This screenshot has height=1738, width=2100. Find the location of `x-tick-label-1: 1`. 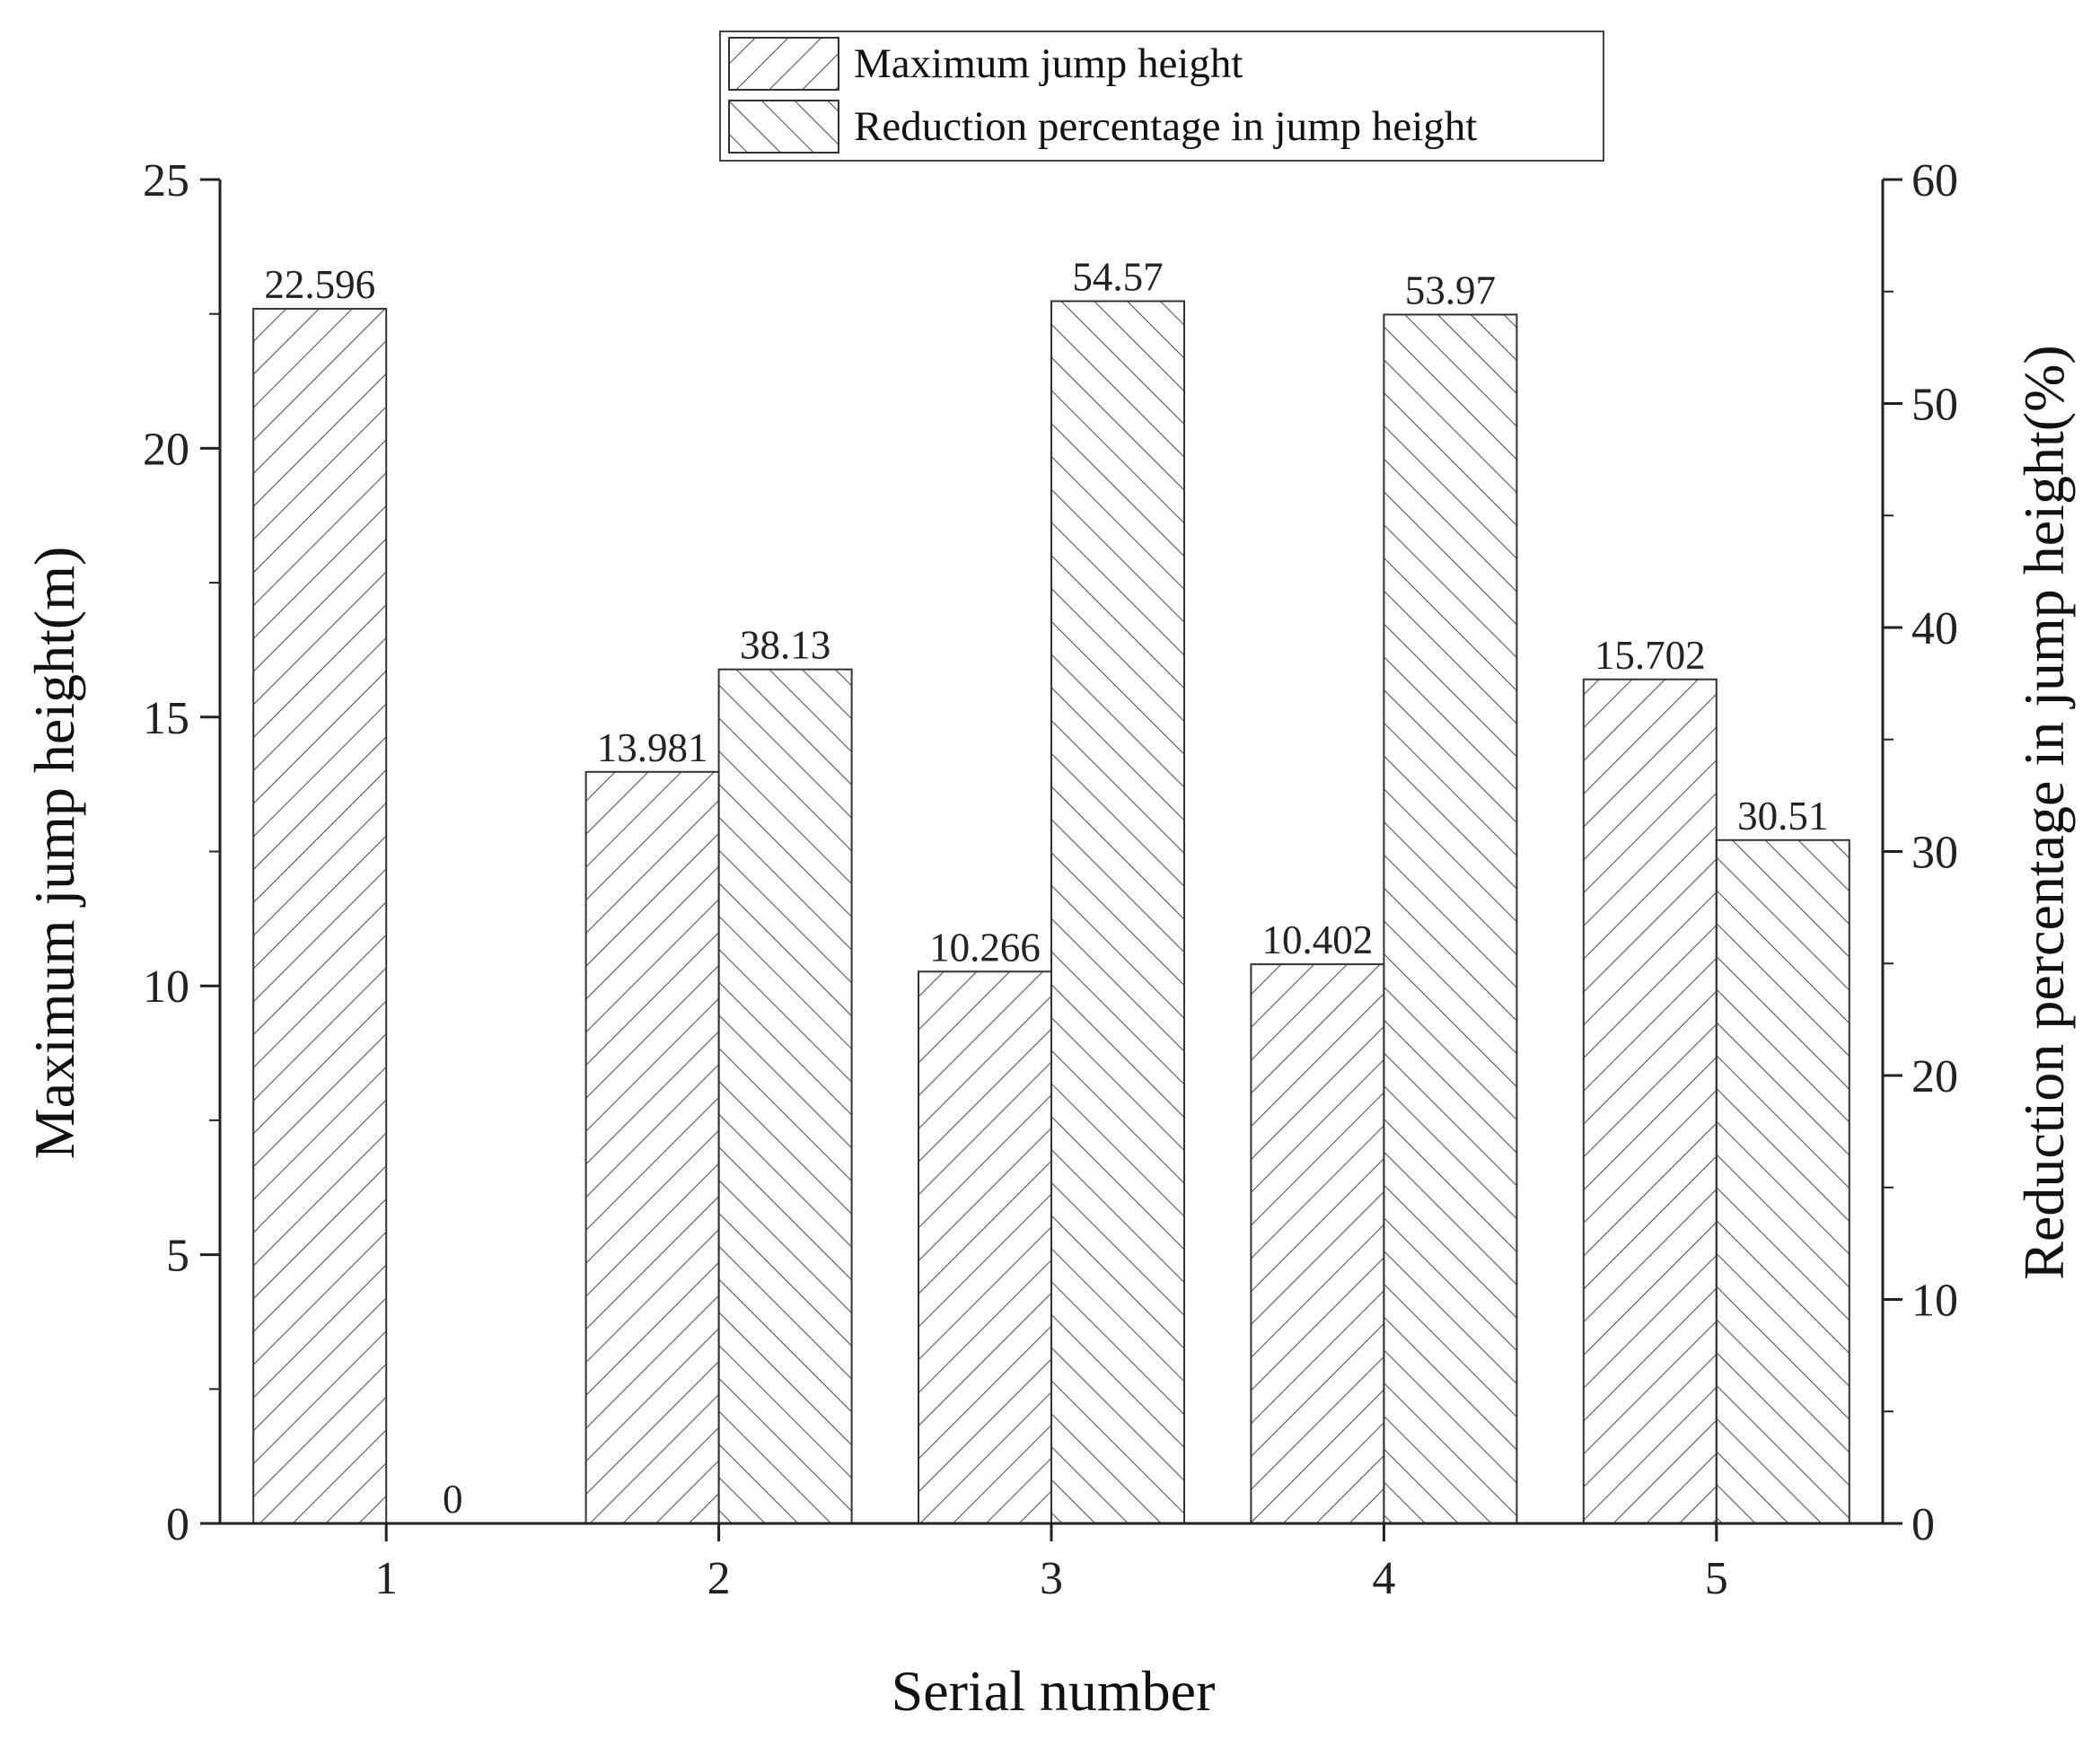

x-tick-label-1: 1 is located at coordinates (386, 1578).